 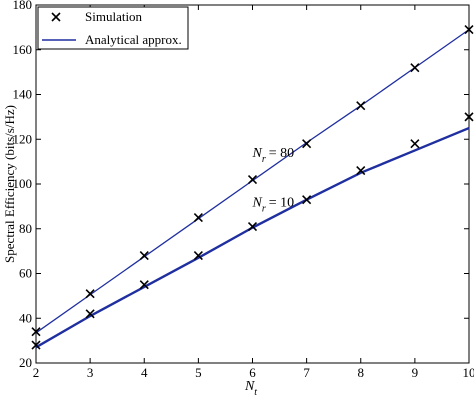 I want to click on x-tick-label: 6, so click(x=252, y=372).